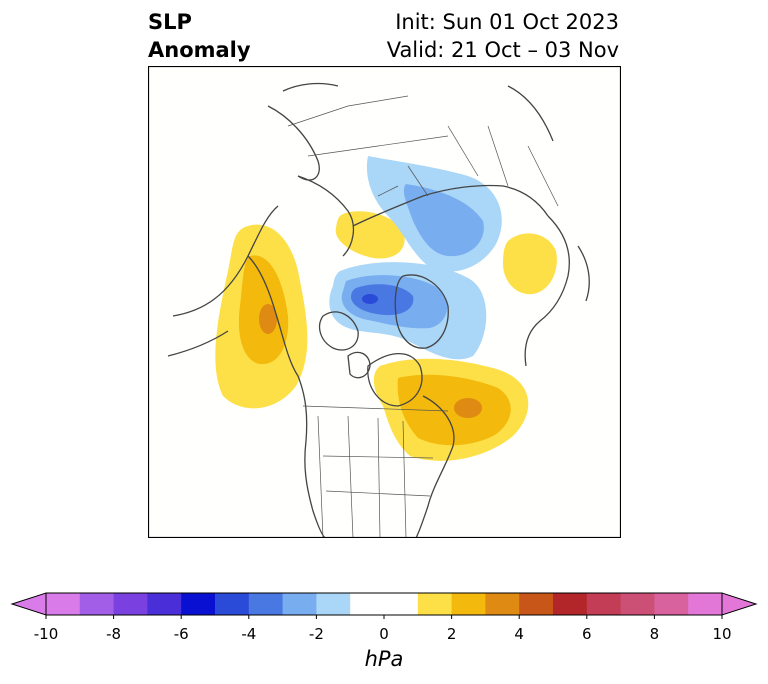 This screenshot has width=768, height=684. Describe the element at coordinates (434, 214) in the screenshot. I see `negative-anomaly-siberia` at that location.